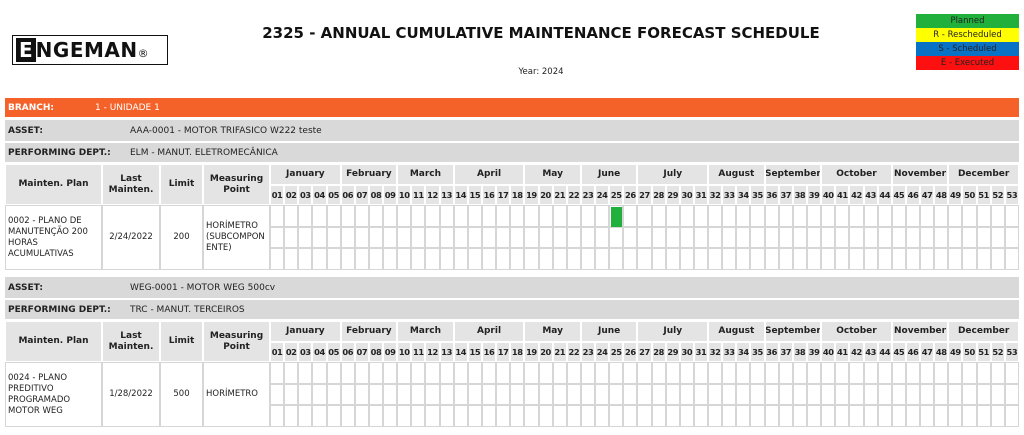 Image resolution: width=1024 pixels, height=435 pixels. What do you see at coordinates (25, 287) in the screenshot?
I see `asset-label: ASSET:` at bounding box center [25, 287].